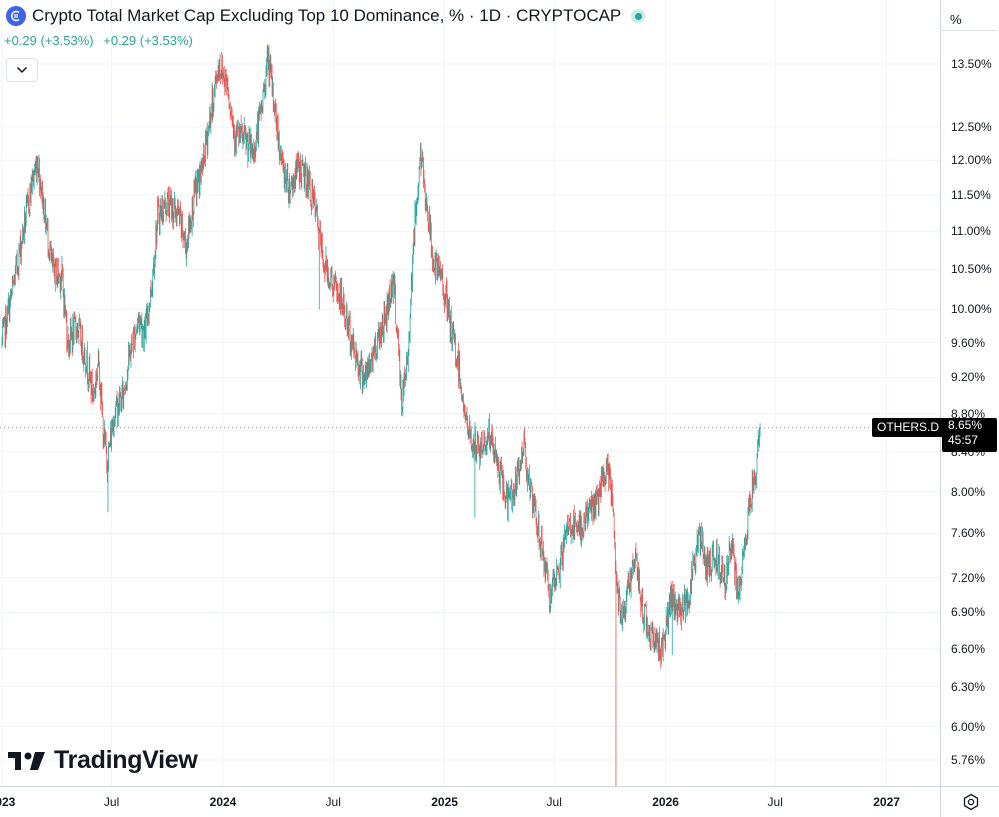  Describe the element at coordinates (969, 17) in the screenshot. I see `price-unit-selector: %` at that location.